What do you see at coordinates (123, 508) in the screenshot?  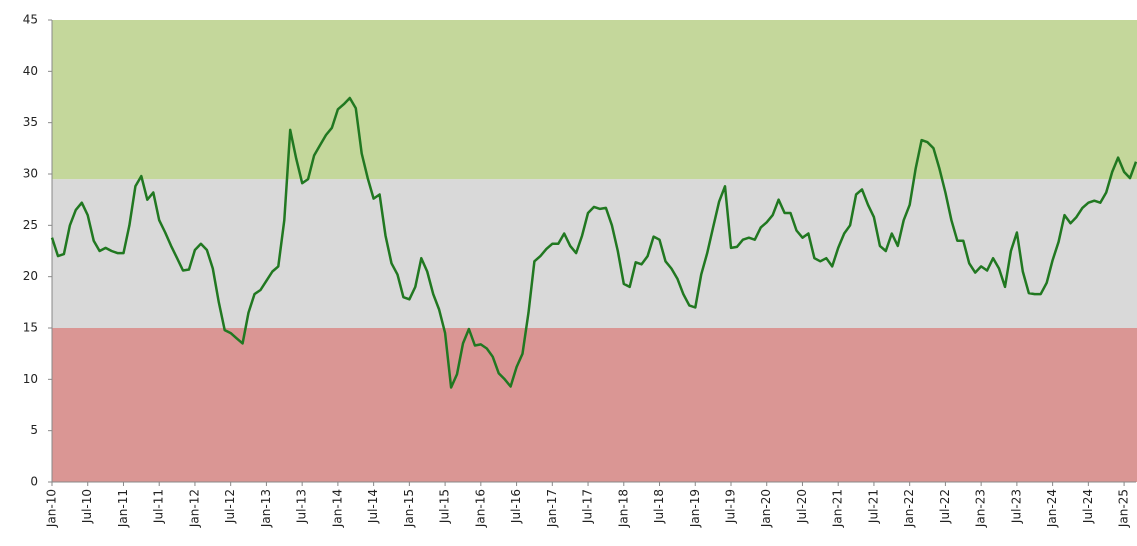 I see `x-tick-label: Jan-11` at bounding box center [123, 508].